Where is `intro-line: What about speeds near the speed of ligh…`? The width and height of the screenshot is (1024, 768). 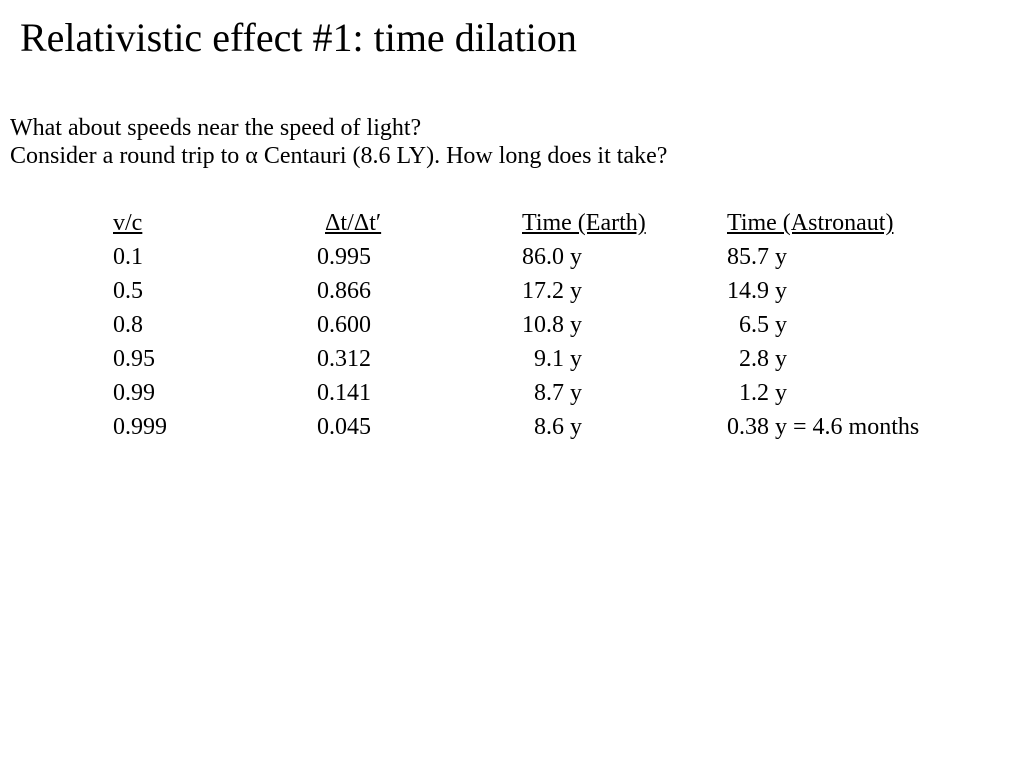 intro-line: What about speeds near the speed of ligh… is located at coordinates (216, 128).